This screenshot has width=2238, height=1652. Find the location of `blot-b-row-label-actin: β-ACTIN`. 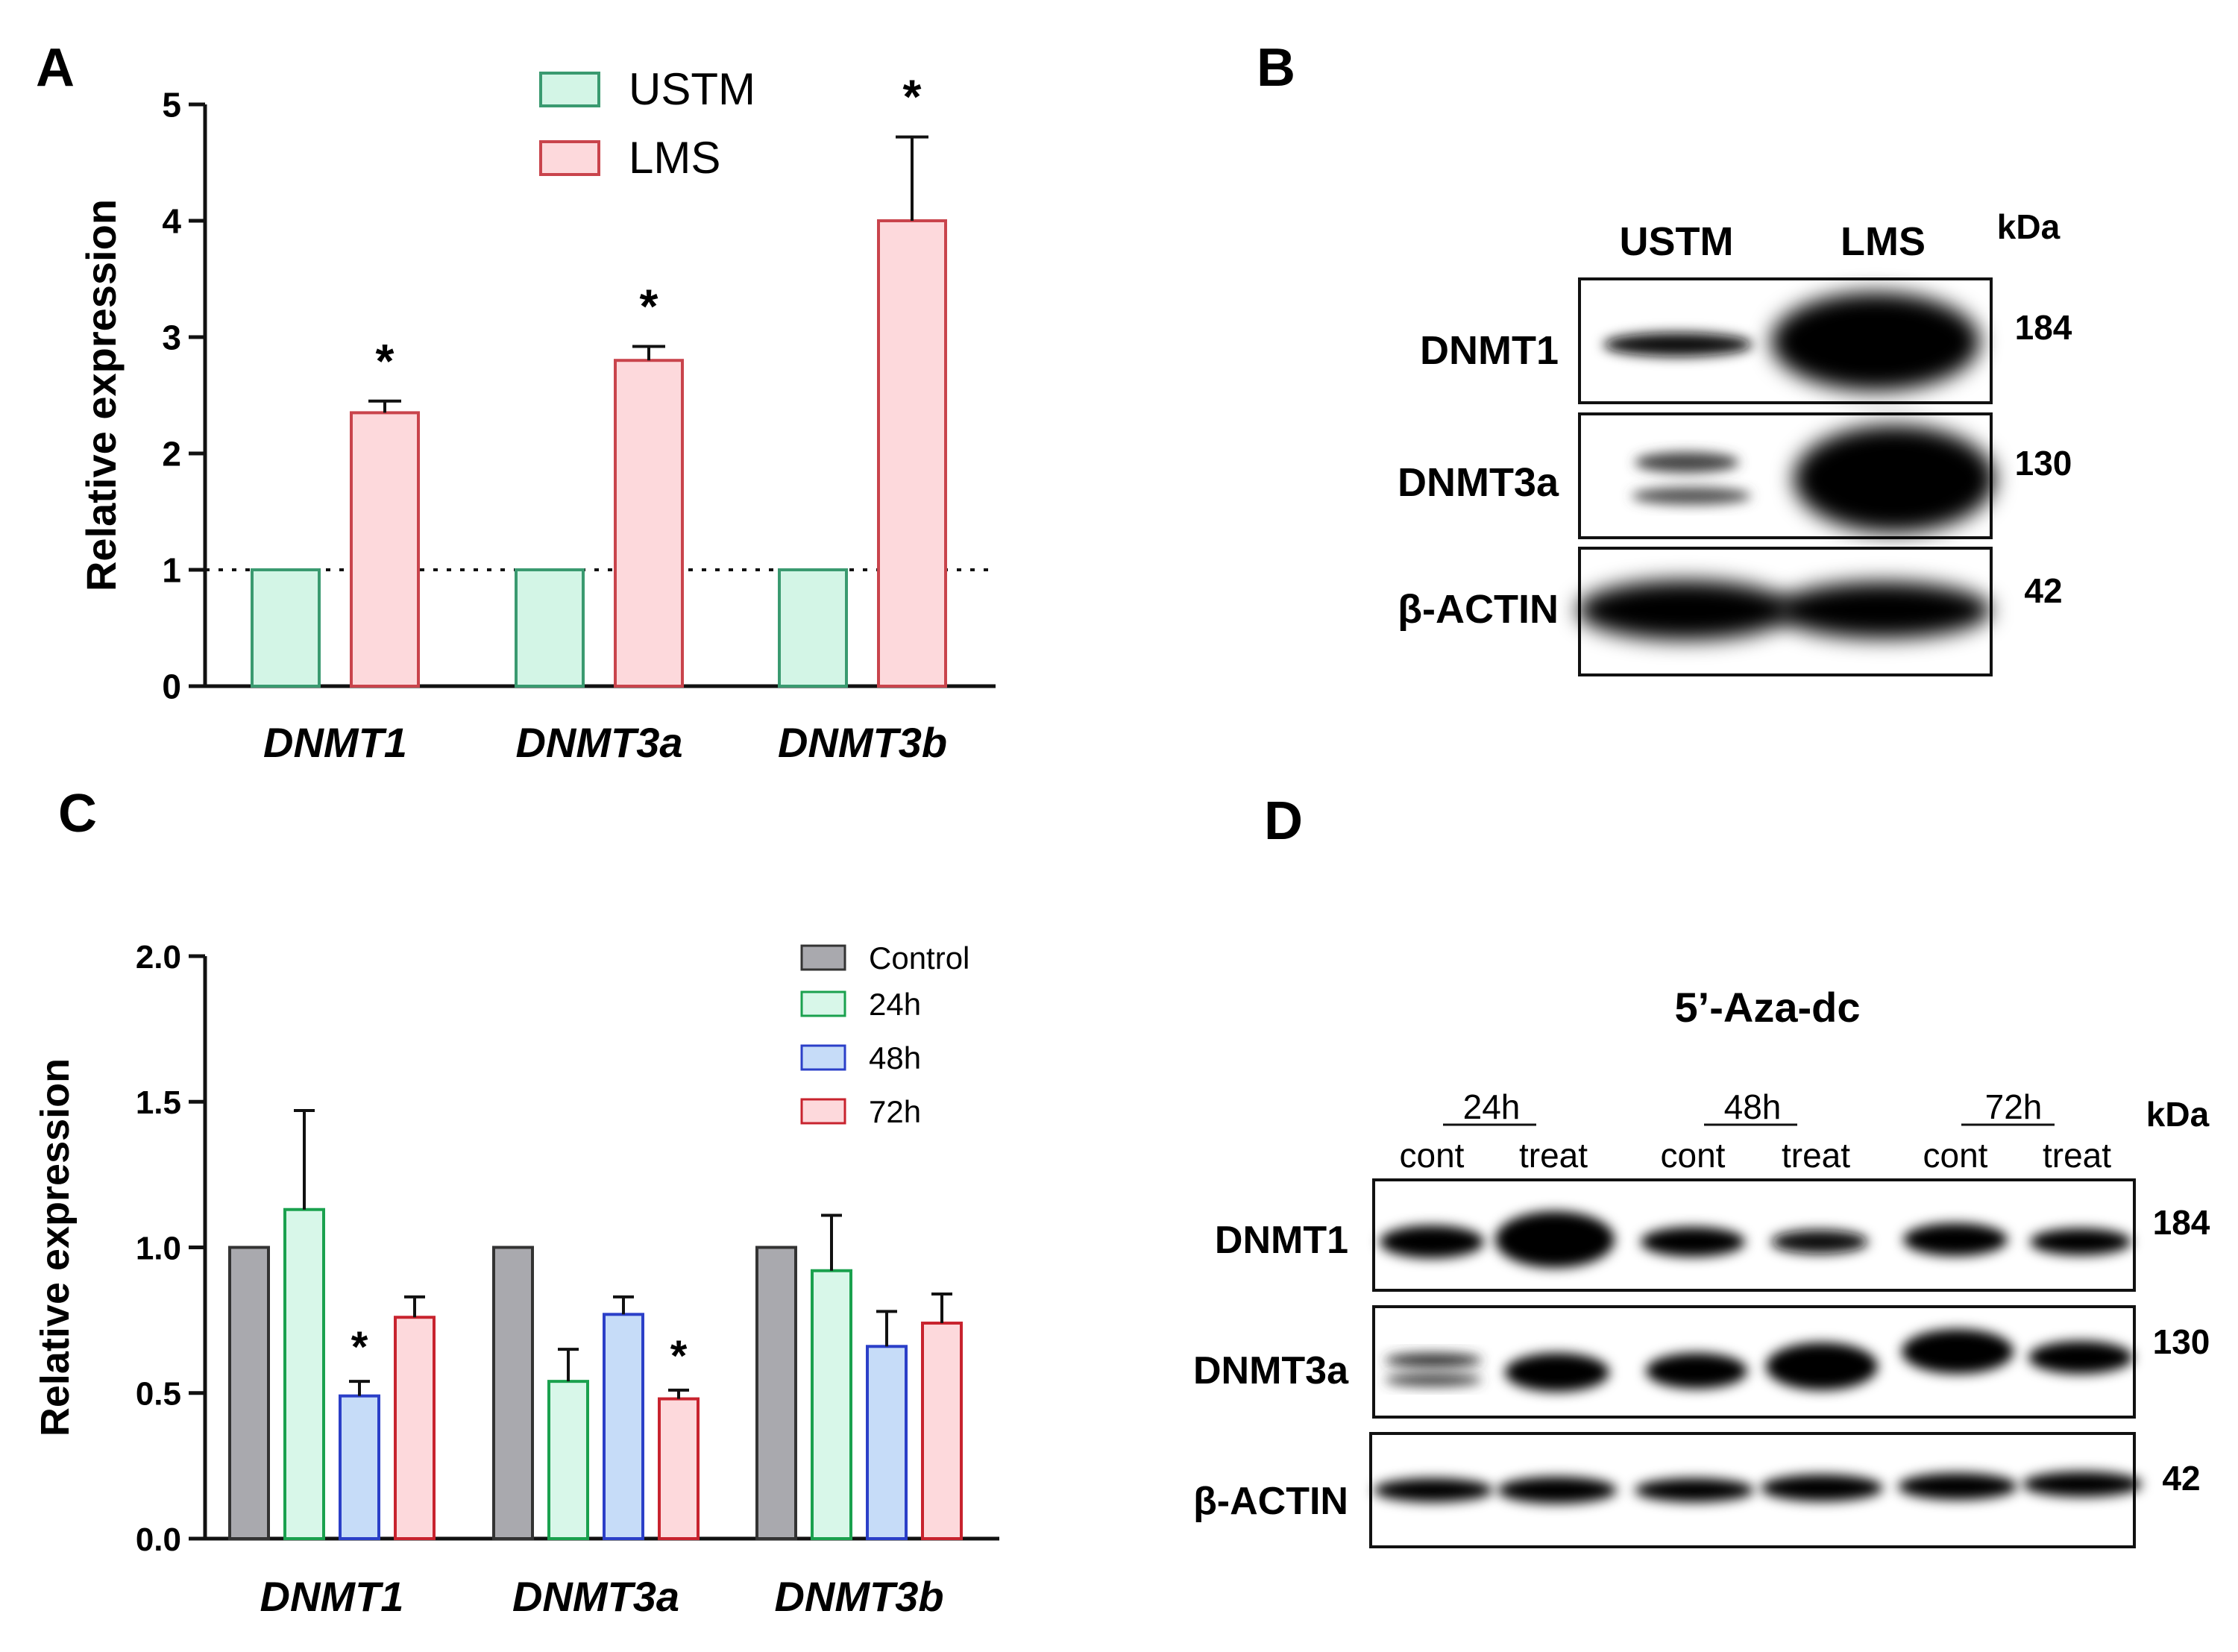

blot-b-row-label-actin: β-ACTIN is located at coordinates (1478, 609).